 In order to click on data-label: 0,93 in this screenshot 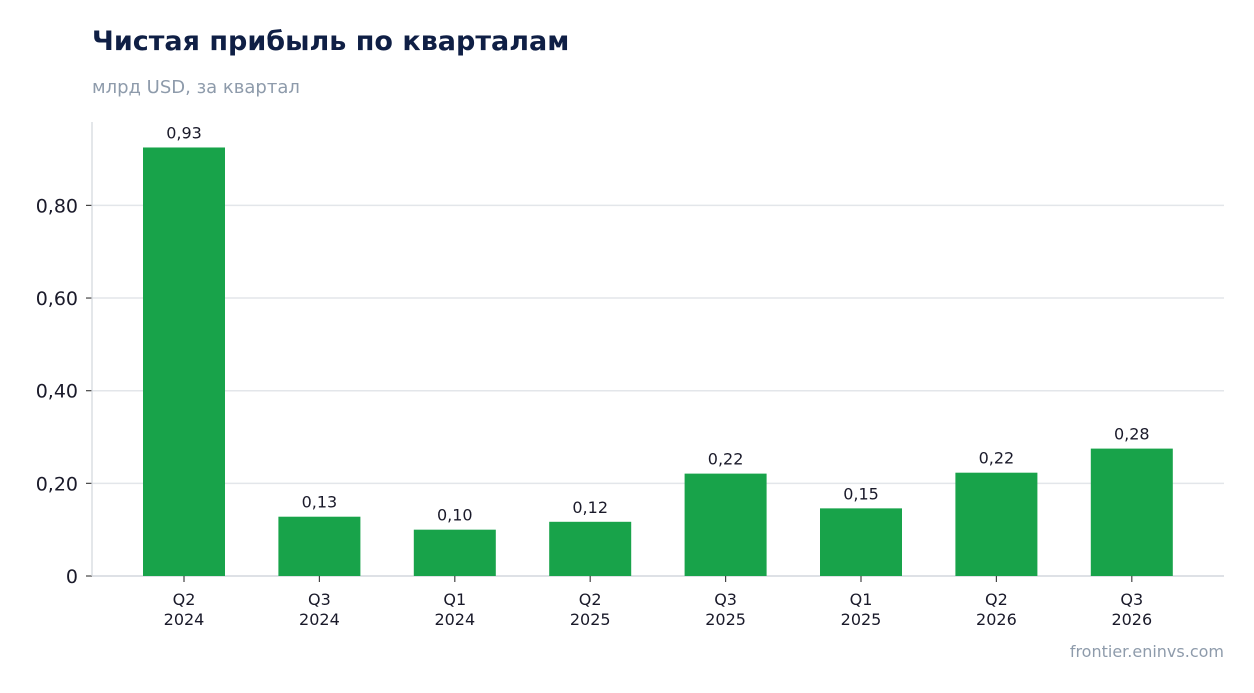, I will do `click(184, 132)`.